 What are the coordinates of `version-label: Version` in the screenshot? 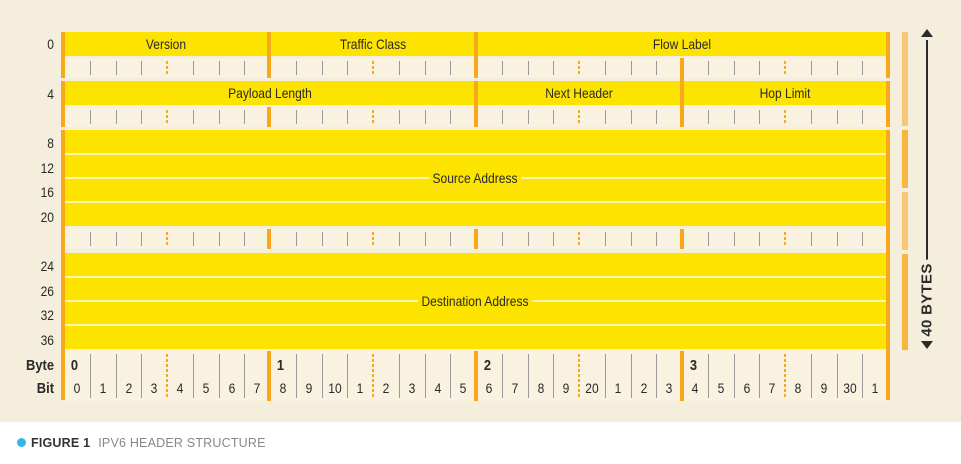 It's located at (166, 44).